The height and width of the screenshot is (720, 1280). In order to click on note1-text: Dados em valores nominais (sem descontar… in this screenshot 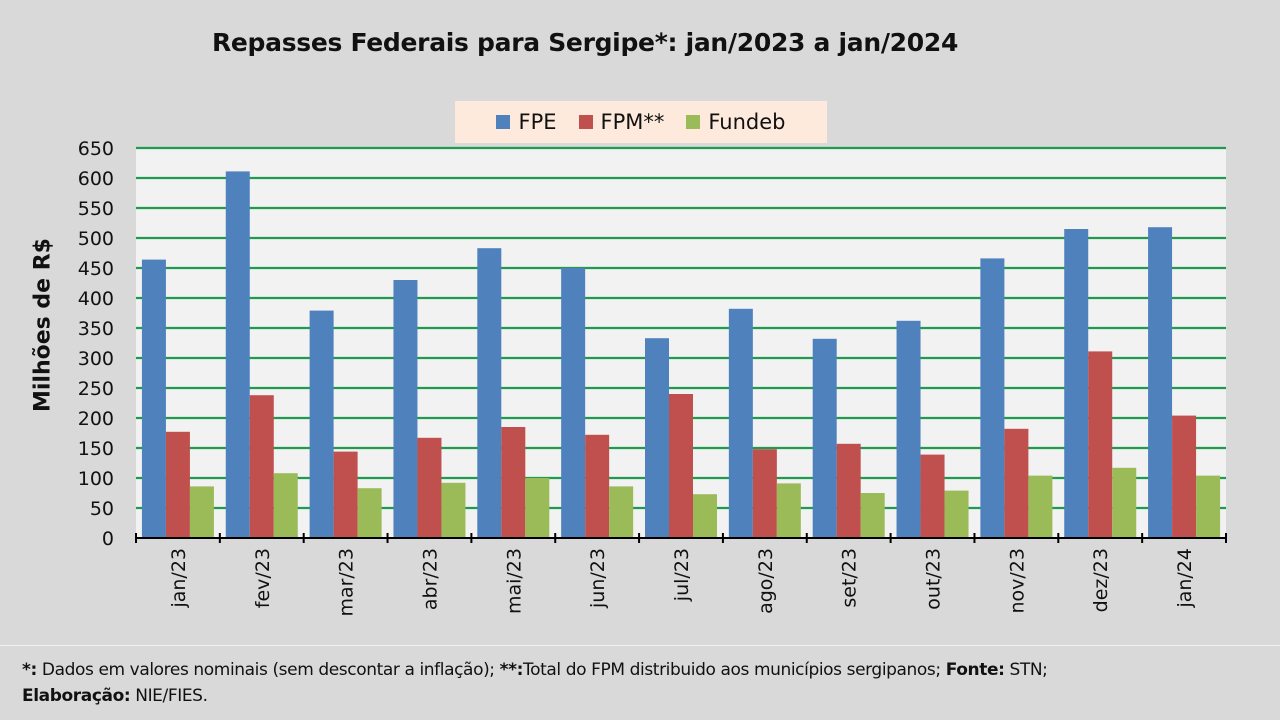, I will do `click(268, 670)`.